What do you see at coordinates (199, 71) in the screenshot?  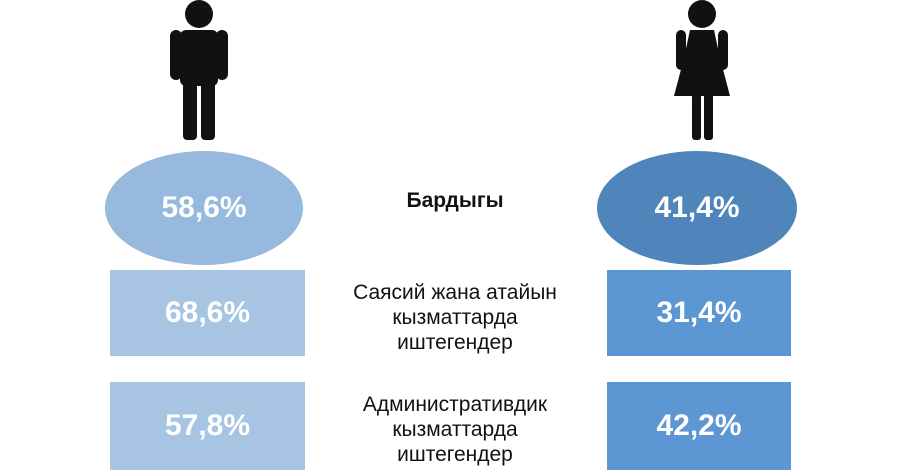 I see `man-icon` at bounding box center [199, 71].